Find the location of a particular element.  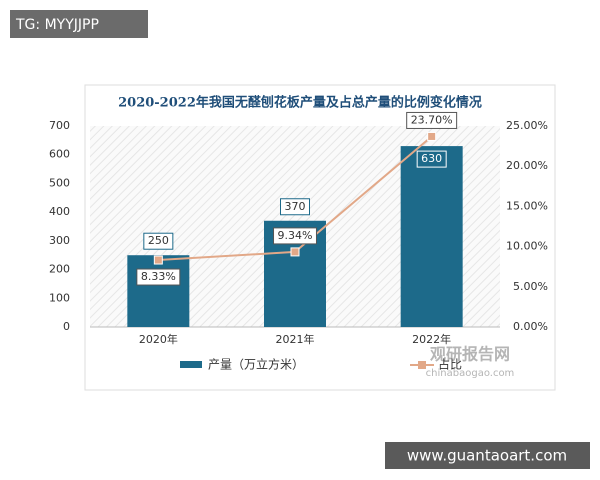

y-tick-label: 500 is located at coordinates (59, 182).